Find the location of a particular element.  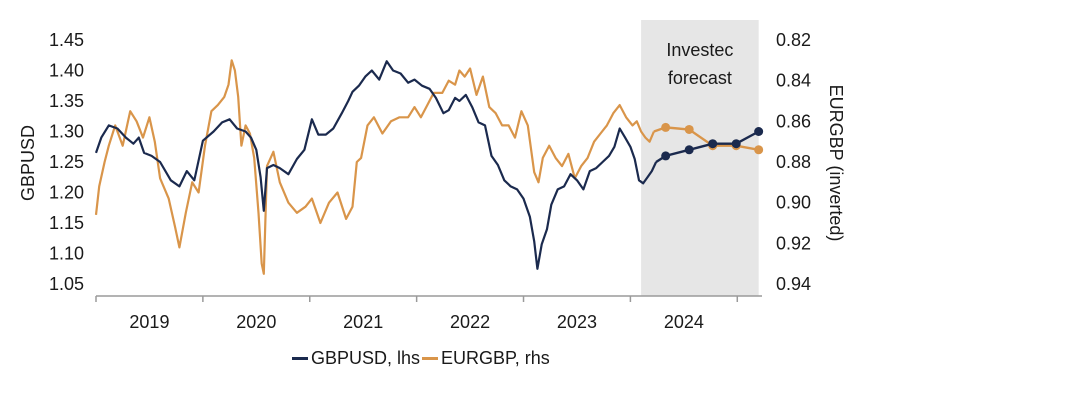

y-left-tick-label: 1.45 is located at coordinates (66, 40).